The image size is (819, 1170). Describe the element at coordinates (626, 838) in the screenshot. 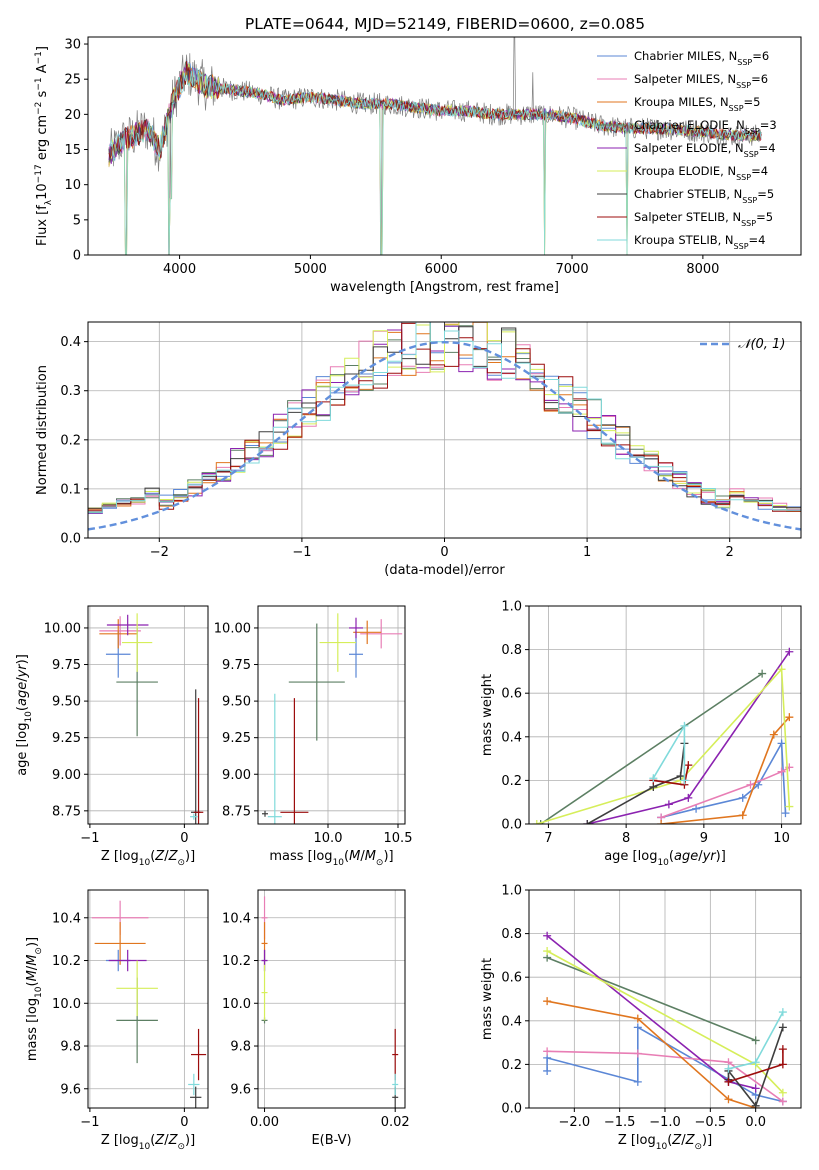

I see `x-tick-label: 8` at that location.